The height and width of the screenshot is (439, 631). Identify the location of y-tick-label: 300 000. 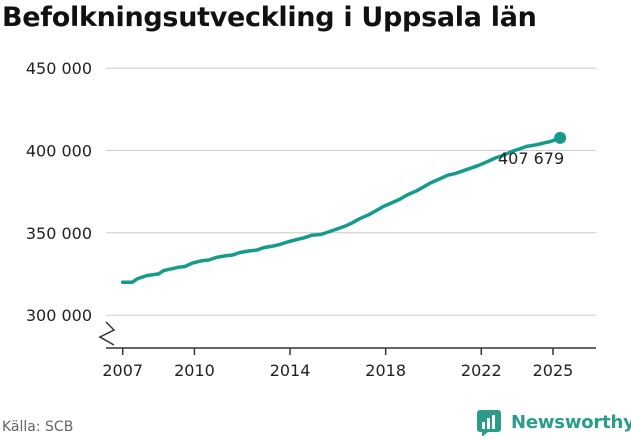
(59, 315).